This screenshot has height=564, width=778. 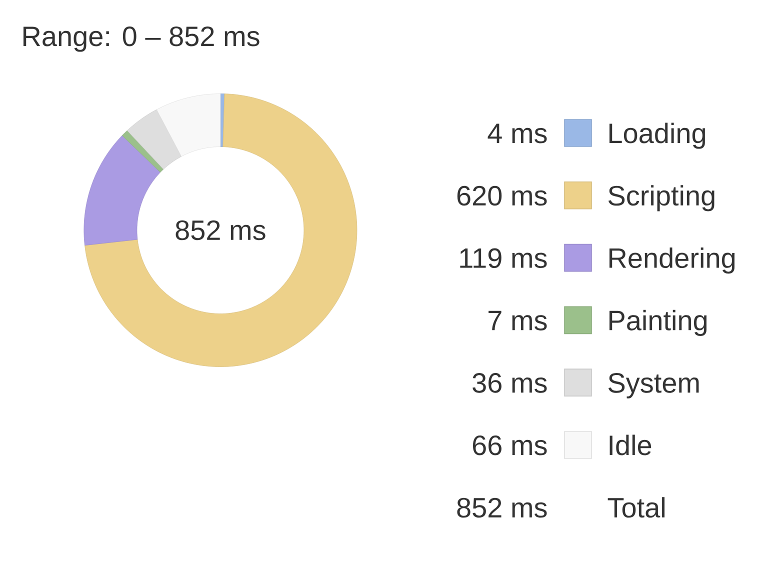 I want to click on legend-label: System, so click(x=653, y=385).